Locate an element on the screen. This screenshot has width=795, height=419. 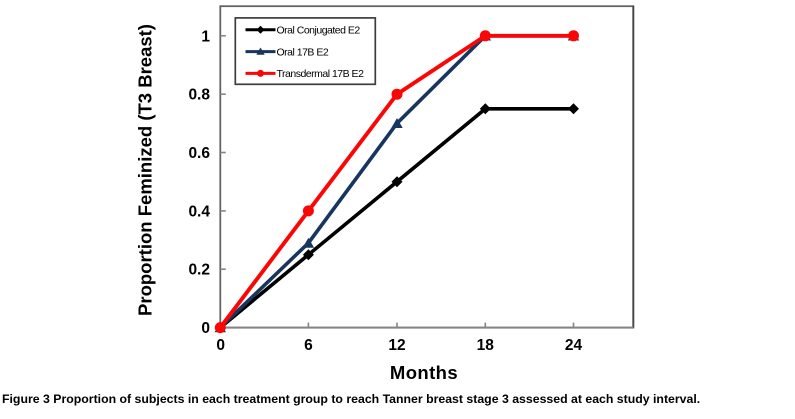
svg-text: Oral Conjugated E2 is located at coordinates (319, 31).